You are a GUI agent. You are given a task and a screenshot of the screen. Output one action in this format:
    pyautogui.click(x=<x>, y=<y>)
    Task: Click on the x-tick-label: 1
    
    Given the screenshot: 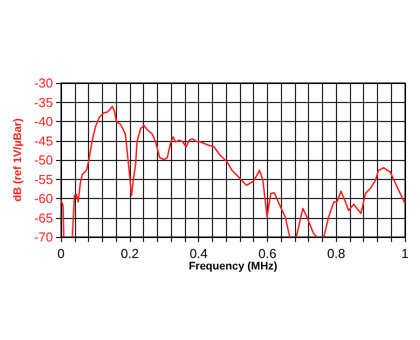 What is the action you would take?
    pyautogui.click(x=405, y=253)
    